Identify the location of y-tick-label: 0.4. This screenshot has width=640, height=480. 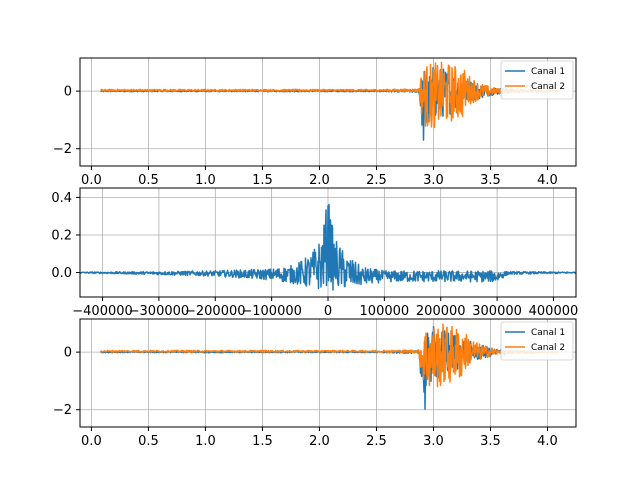
(61, 198).